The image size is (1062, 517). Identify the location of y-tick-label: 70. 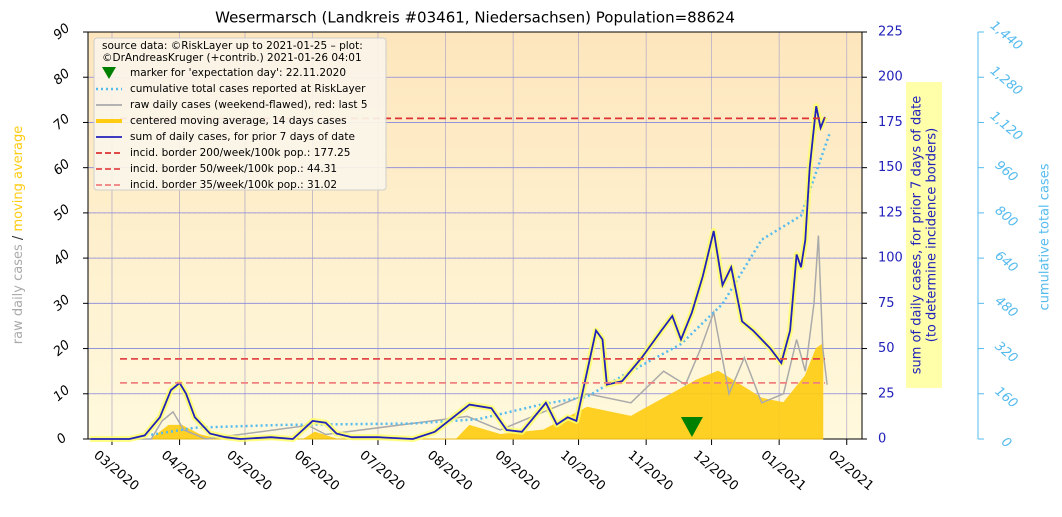
(62, 122).